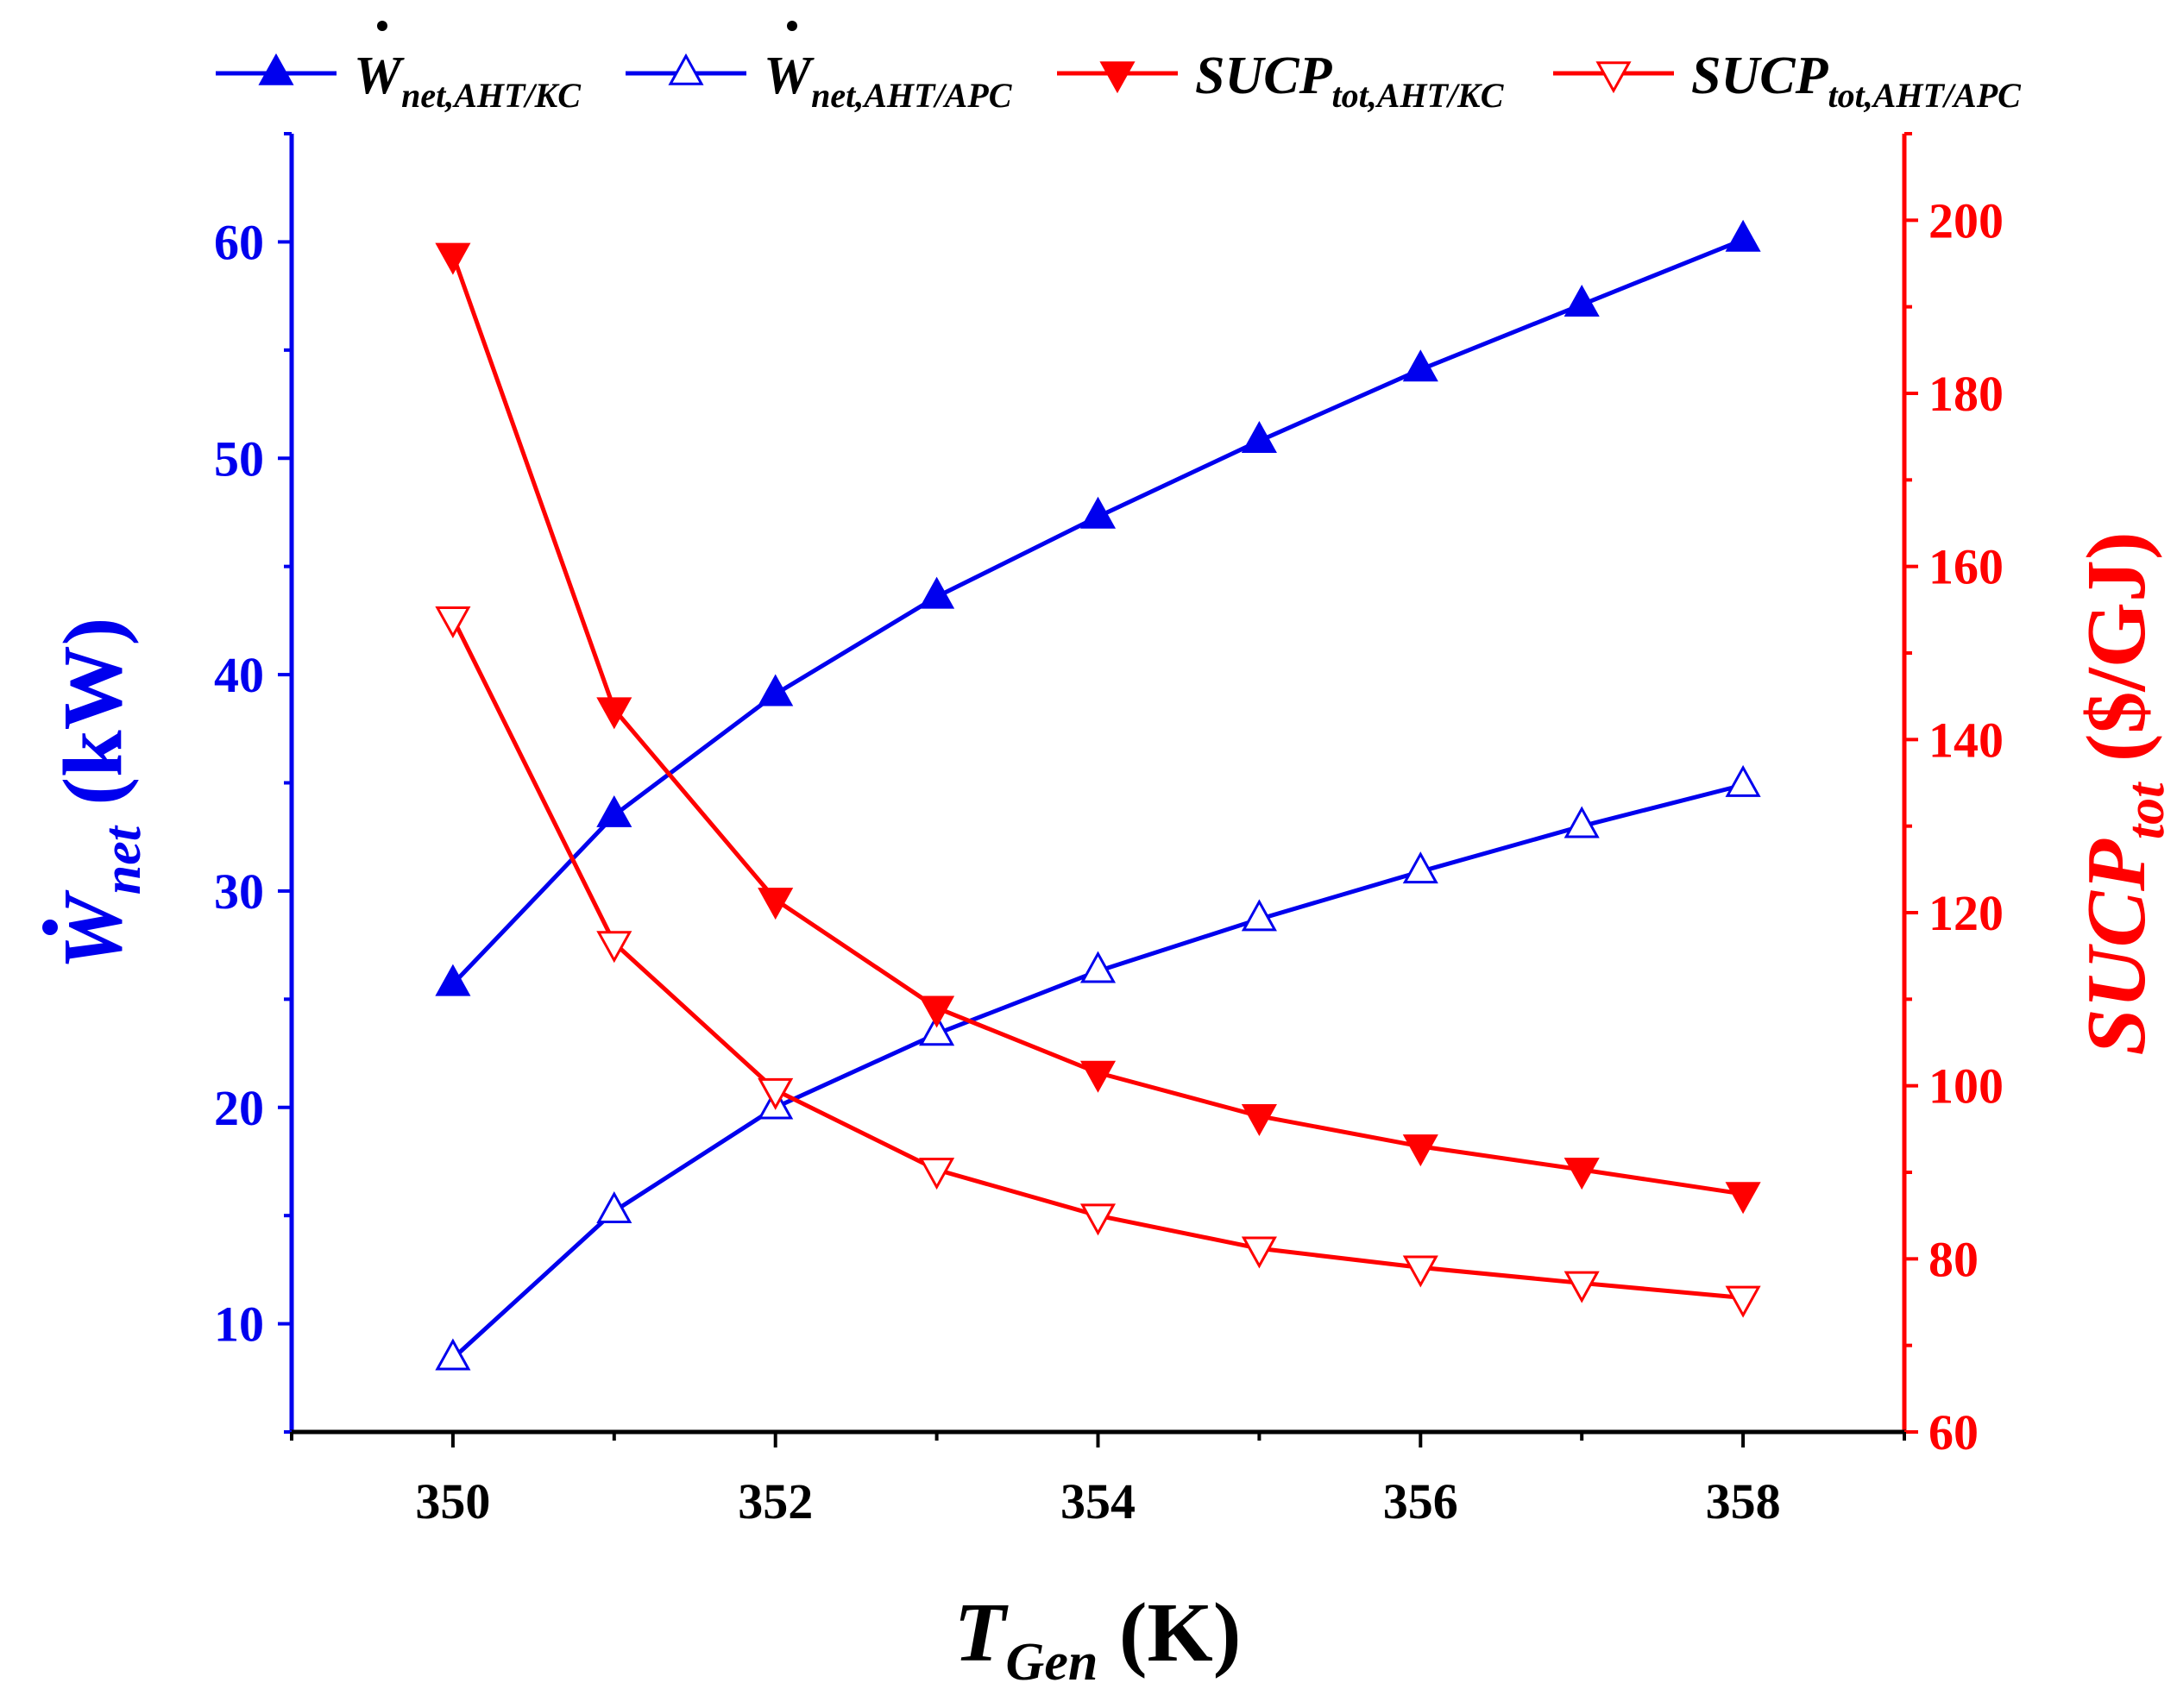 The image size is (2177, 1708). Describe the element at coordinates (888, 81) in the screenshot. I see `legend-label: Wnet,AHT/APC` at that location.